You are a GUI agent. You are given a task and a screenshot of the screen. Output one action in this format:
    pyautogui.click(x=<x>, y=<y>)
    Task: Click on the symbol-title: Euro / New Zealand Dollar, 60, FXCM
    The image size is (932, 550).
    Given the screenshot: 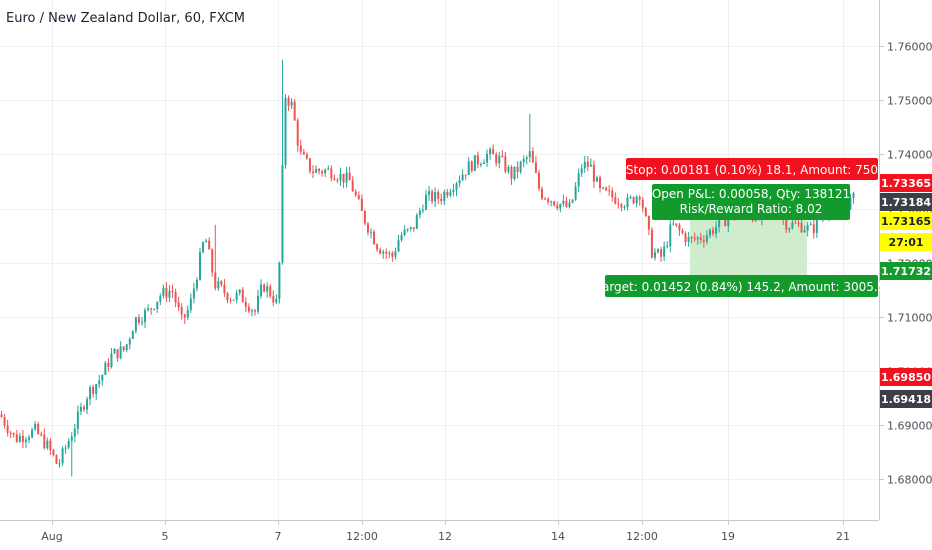 What is the action you would take?
    pyautogui.click(x=125, y=18)
    